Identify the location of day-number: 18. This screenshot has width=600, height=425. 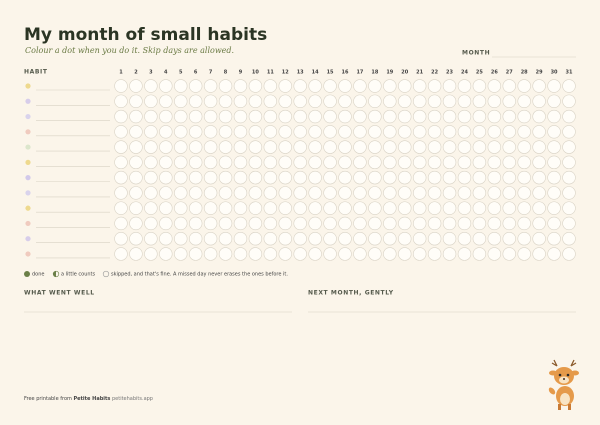
(374, 73).